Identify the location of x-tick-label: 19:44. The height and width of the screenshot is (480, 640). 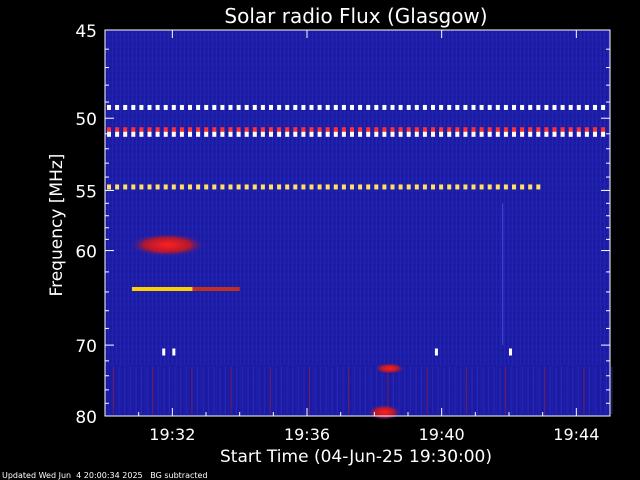
(576, 434).